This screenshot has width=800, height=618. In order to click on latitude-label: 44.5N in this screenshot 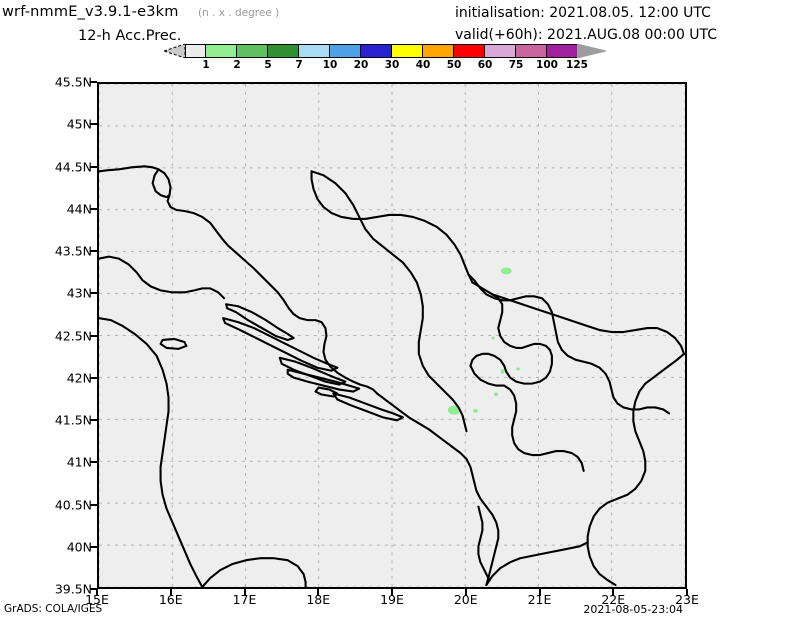, I will do `click(73, 166)`.